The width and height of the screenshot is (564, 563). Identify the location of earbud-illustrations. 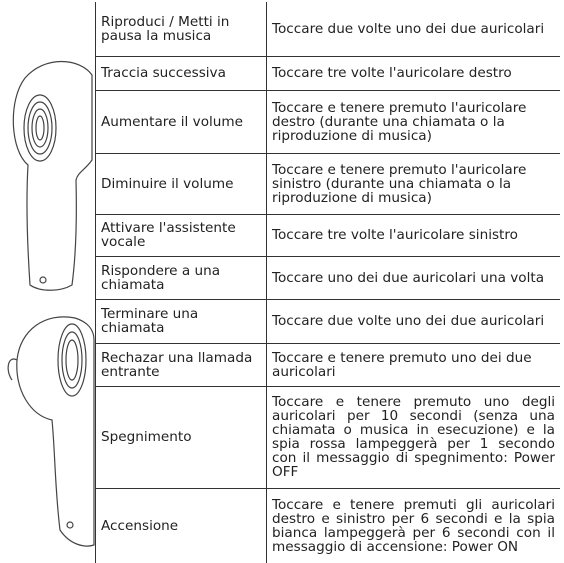
(51, 303).